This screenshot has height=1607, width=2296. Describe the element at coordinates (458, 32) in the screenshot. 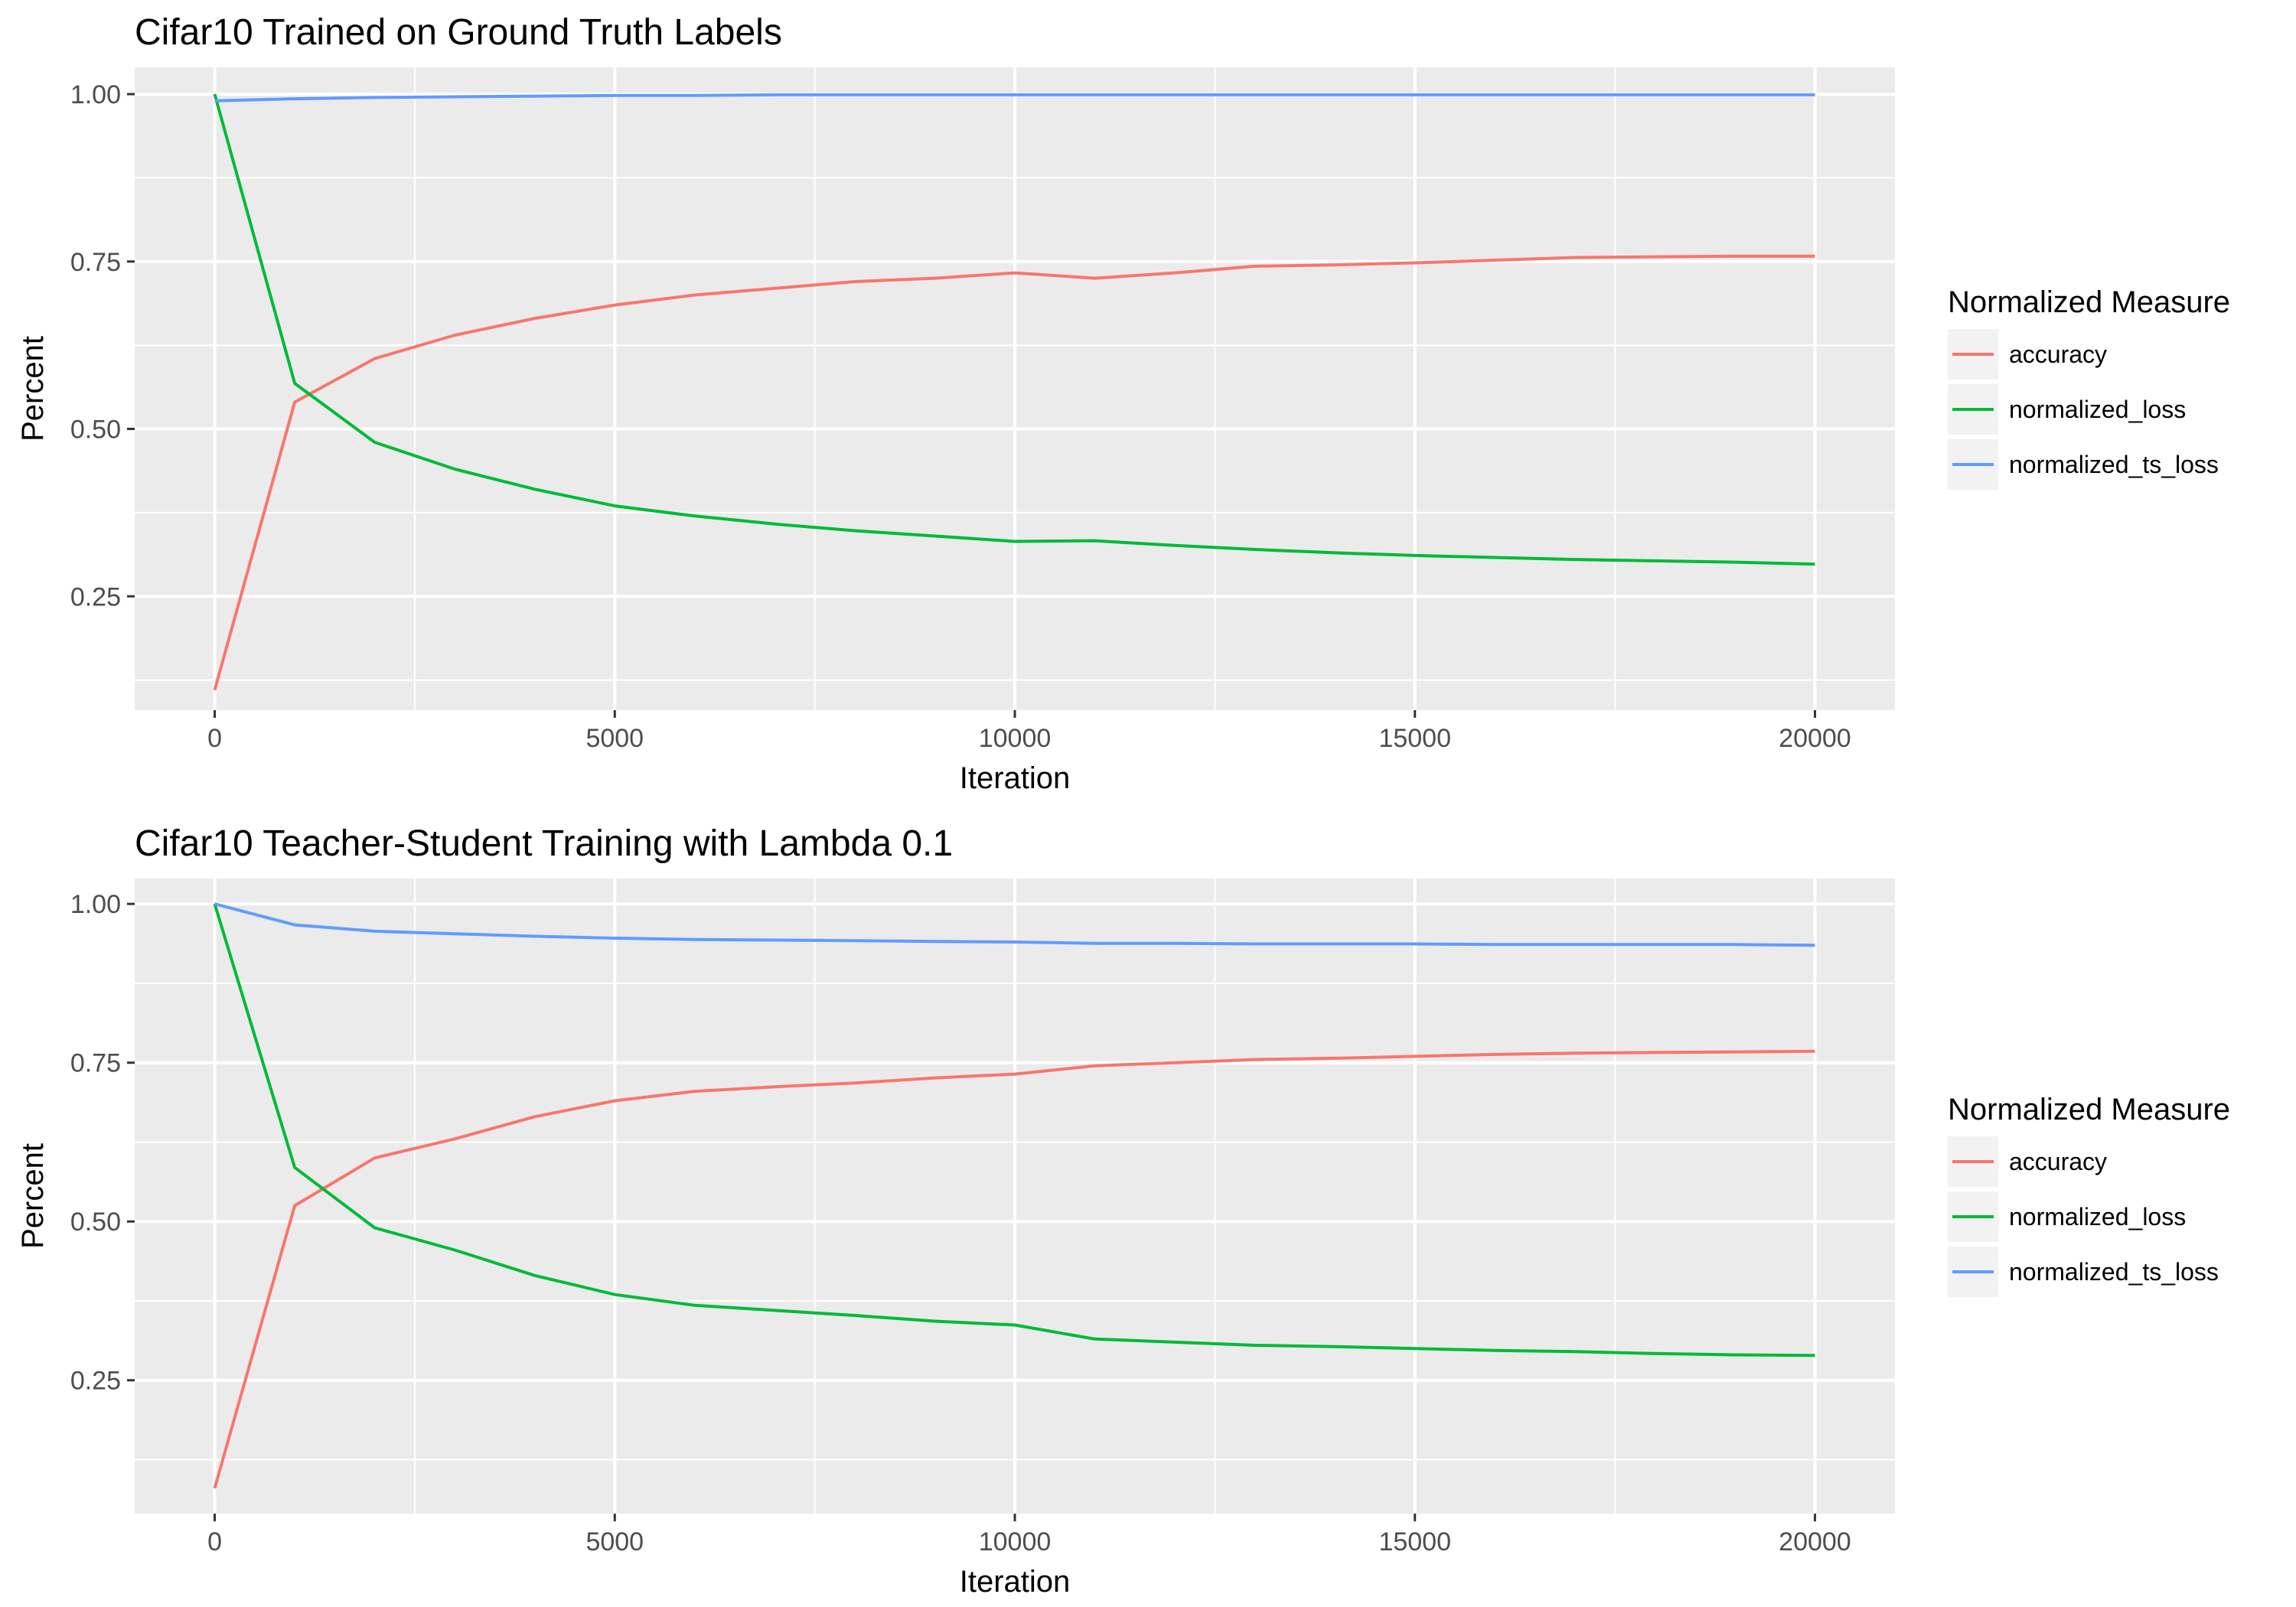

I see `chart-title: Cifar10 Trained on Ground Truth Labels` at that location.